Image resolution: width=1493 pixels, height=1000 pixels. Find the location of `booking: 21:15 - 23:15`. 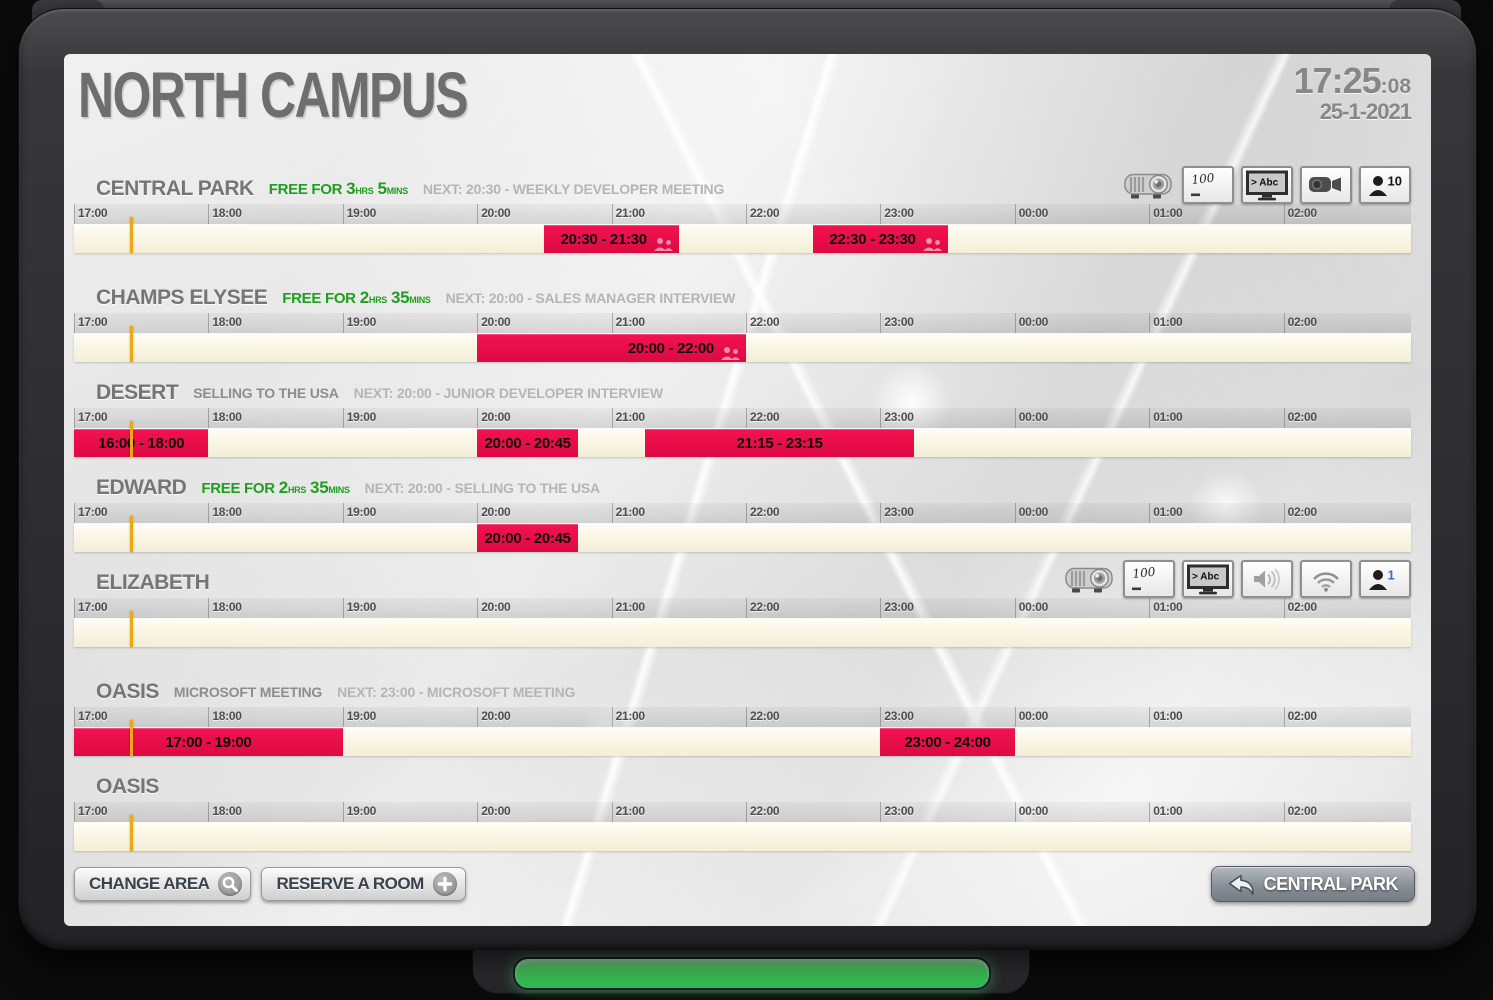

booking: 21:15 - 23:15 is located at coordinates (779, 443).